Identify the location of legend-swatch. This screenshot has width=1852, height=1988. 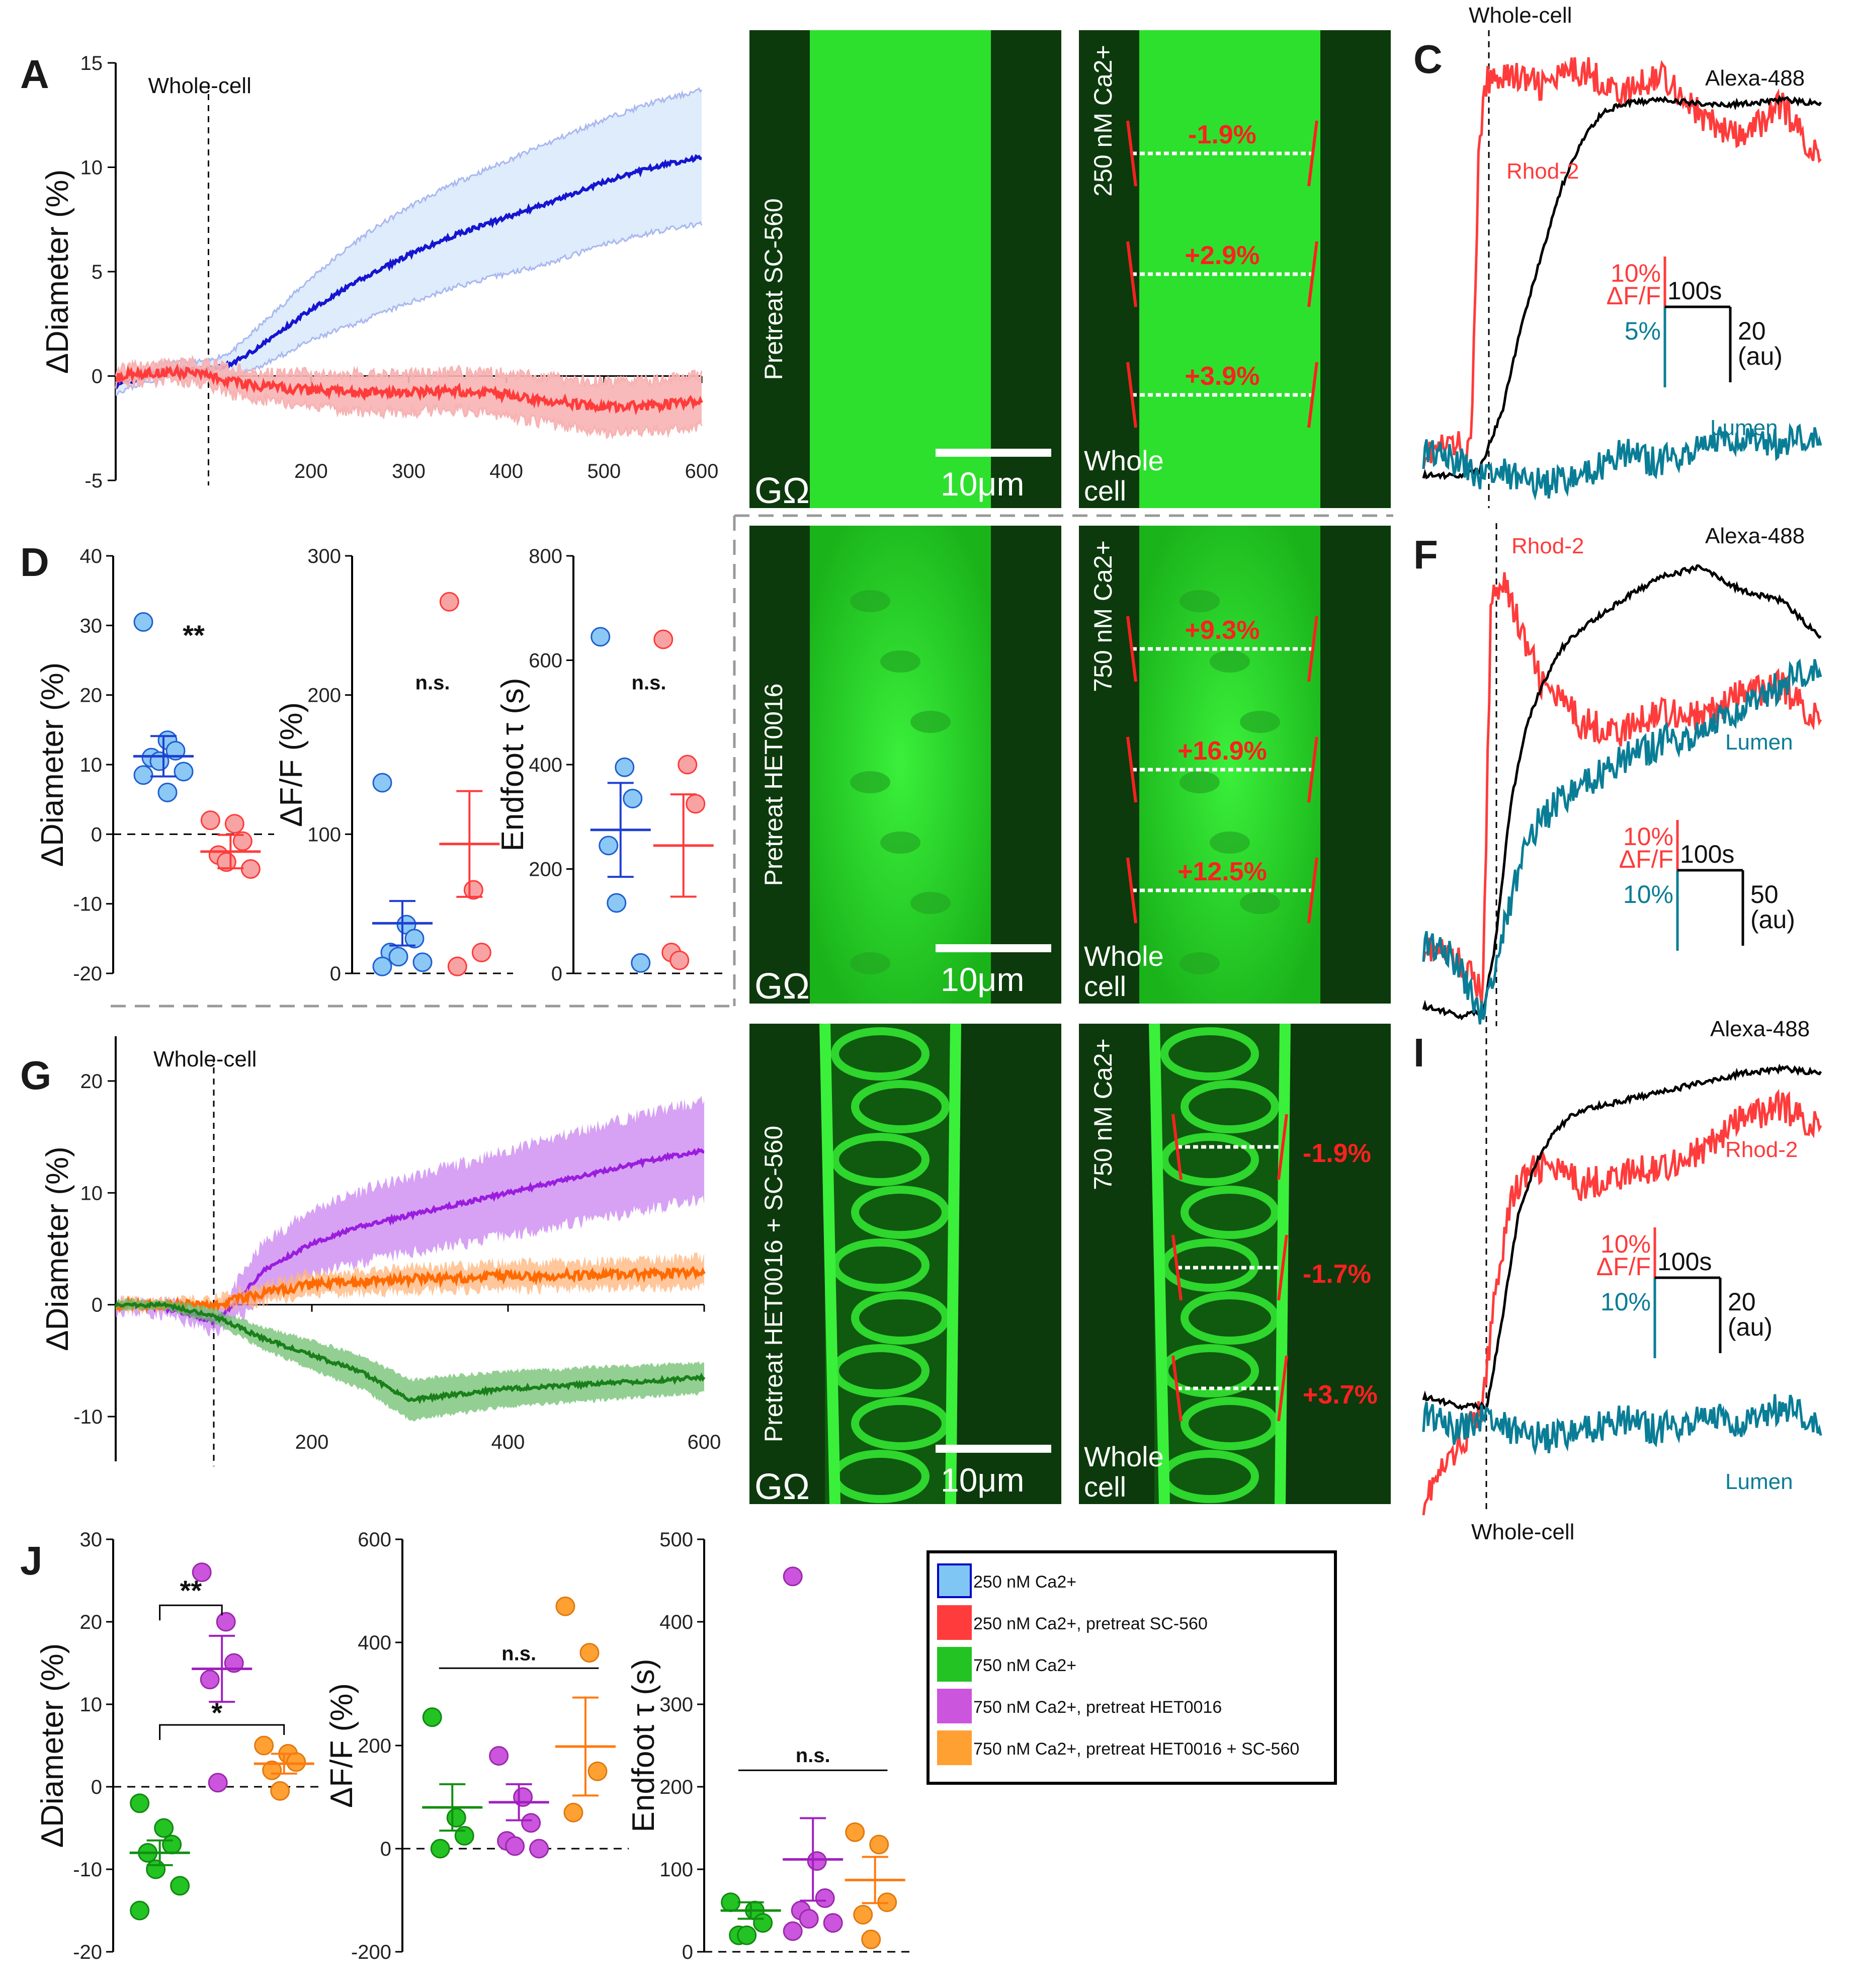
(955, 1664).